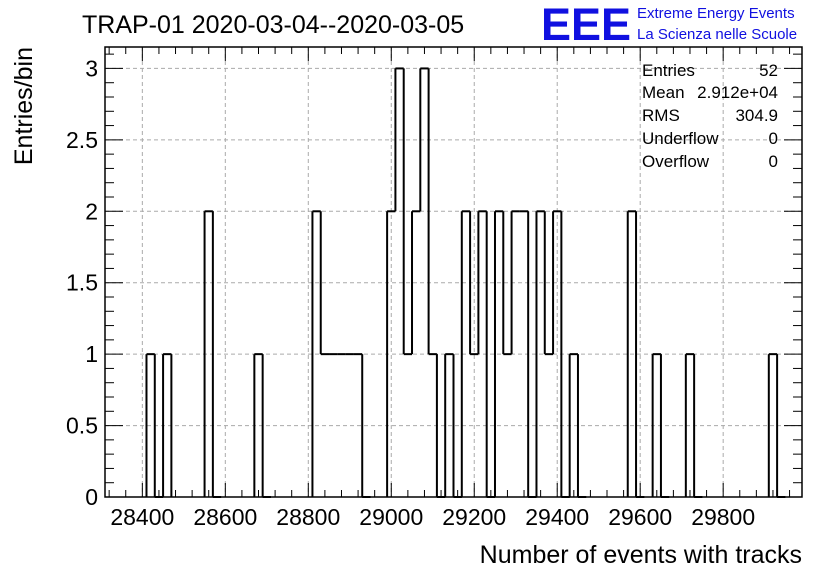 This screenshot has height=572, width=836. I want to click on stat-label-overflow: Overflow, so click(676, 161).